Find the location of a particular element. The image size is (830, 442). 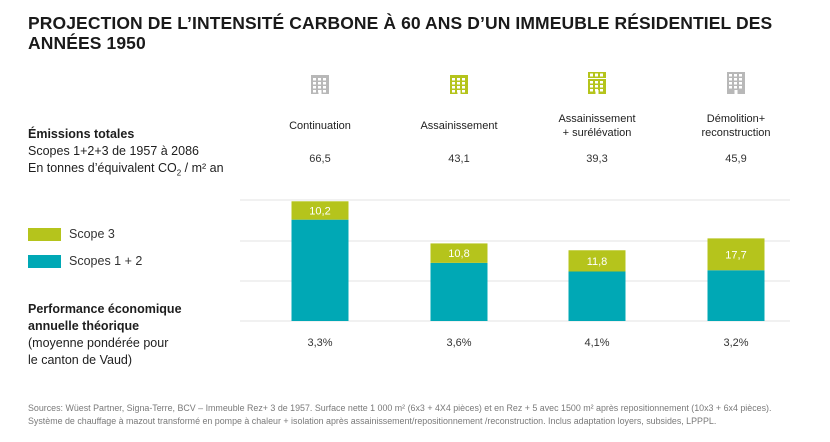

bar-label-scope3: 11,8 is located at coordinates (597, 262).